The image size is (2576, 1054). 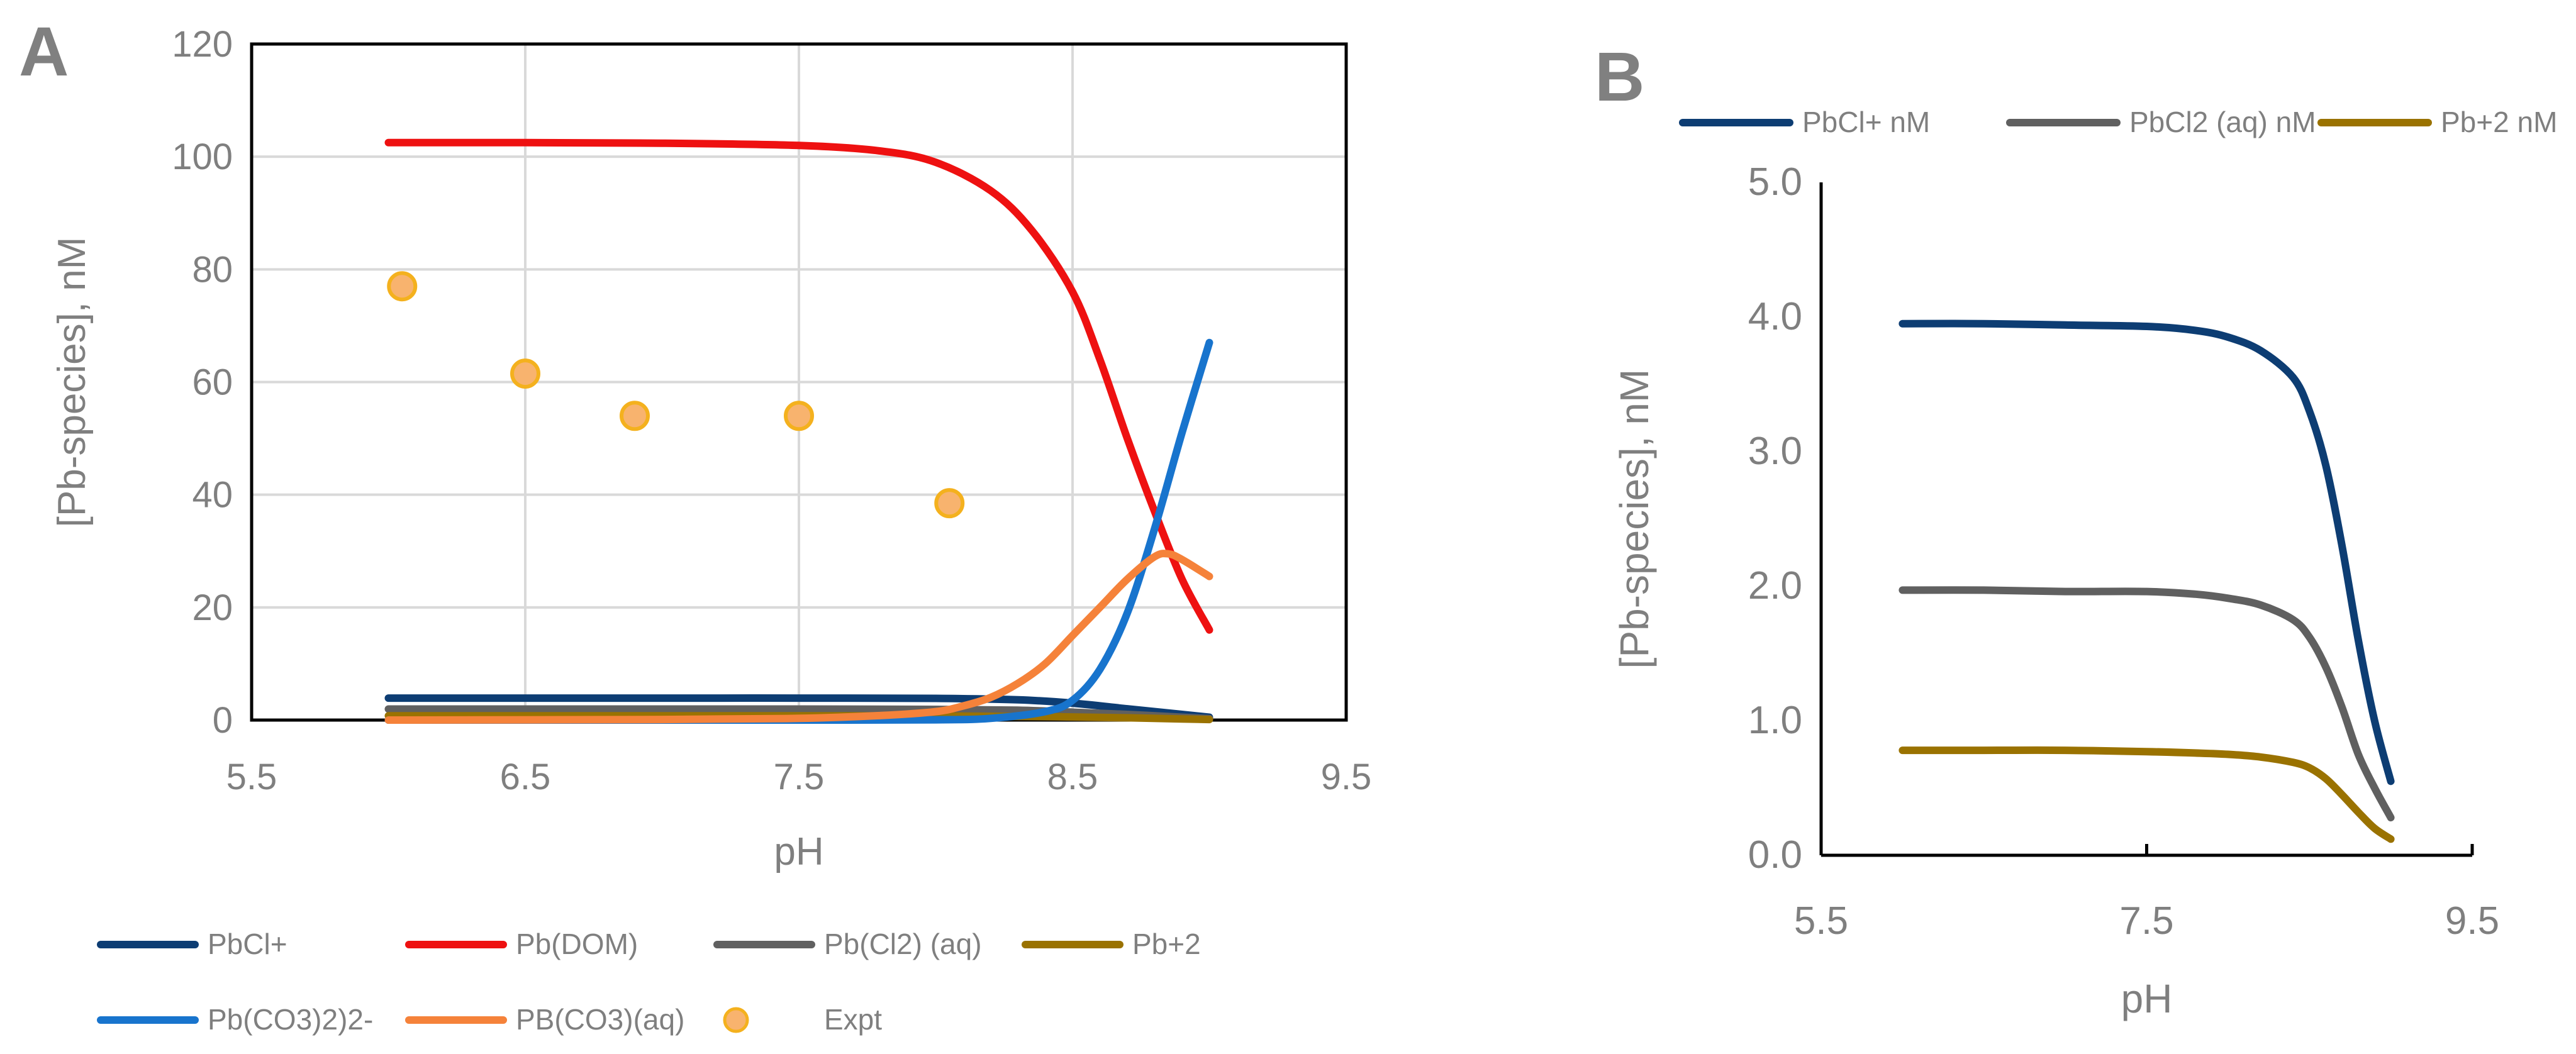 What do you see at coordinates (1775, 855) in the screenshot?
I see `chart-b-y-tick-label: 0.0` at bounding box center [1775, 855].